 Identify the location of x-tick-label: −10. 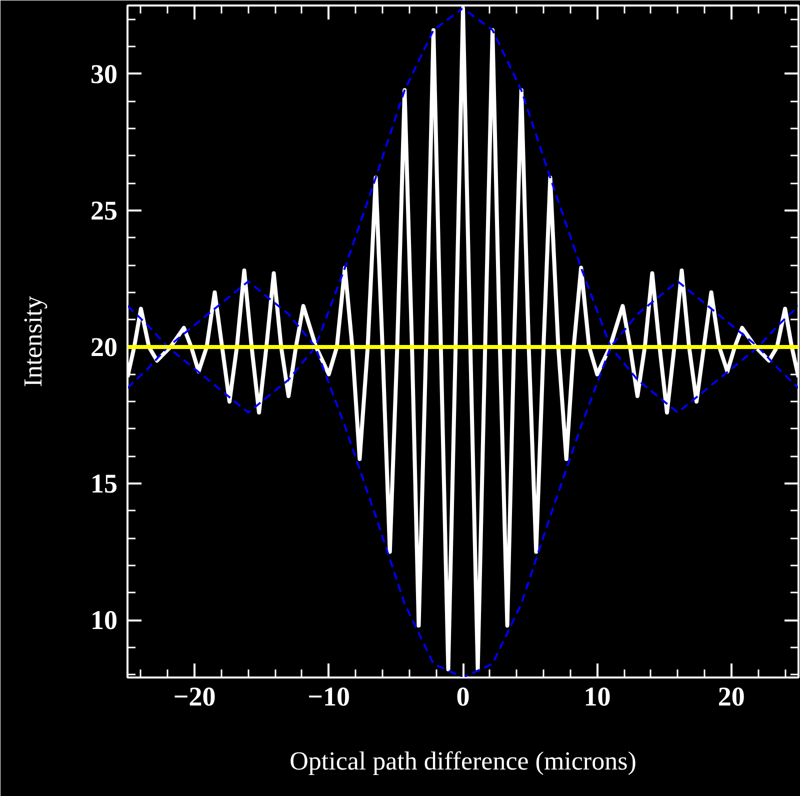
(329, 697).